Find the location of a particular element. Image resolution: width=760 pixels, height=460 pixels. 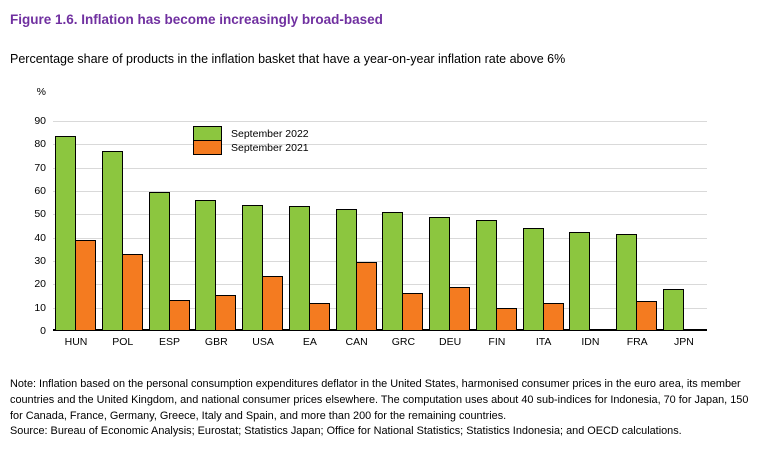

bar-september-2021-grc is located at coordinates (413, 311).